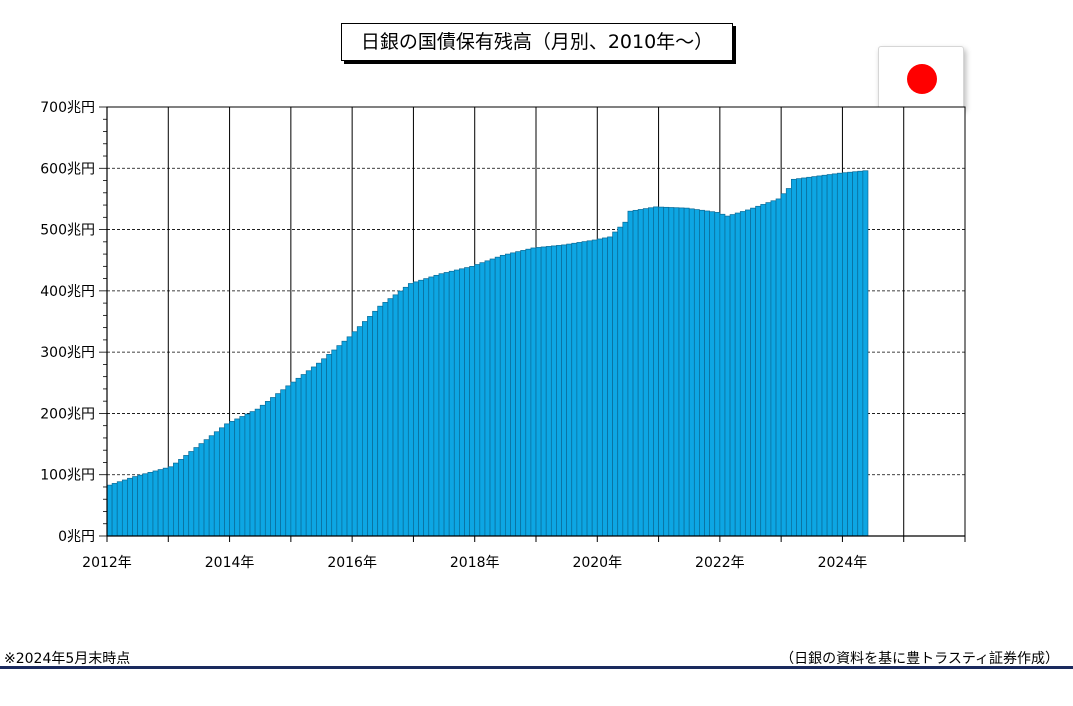  What do you see at coordinates (921, 77) in the screenshot?
I see `japan-flag-icon` at bounding box center [921, 77].